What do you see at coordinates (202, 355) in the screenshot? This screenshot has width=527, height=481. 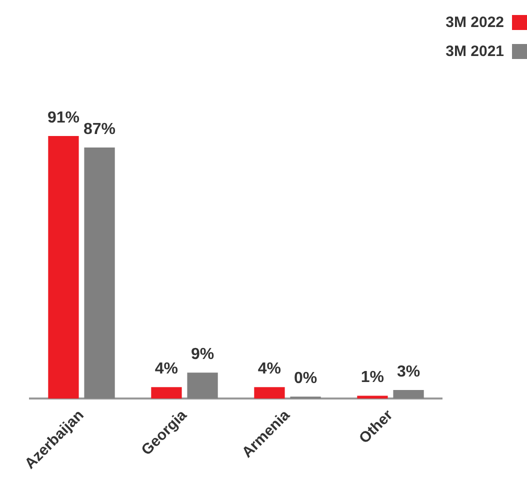 I see `data-label: 9%` at bounding box center [202, 355].